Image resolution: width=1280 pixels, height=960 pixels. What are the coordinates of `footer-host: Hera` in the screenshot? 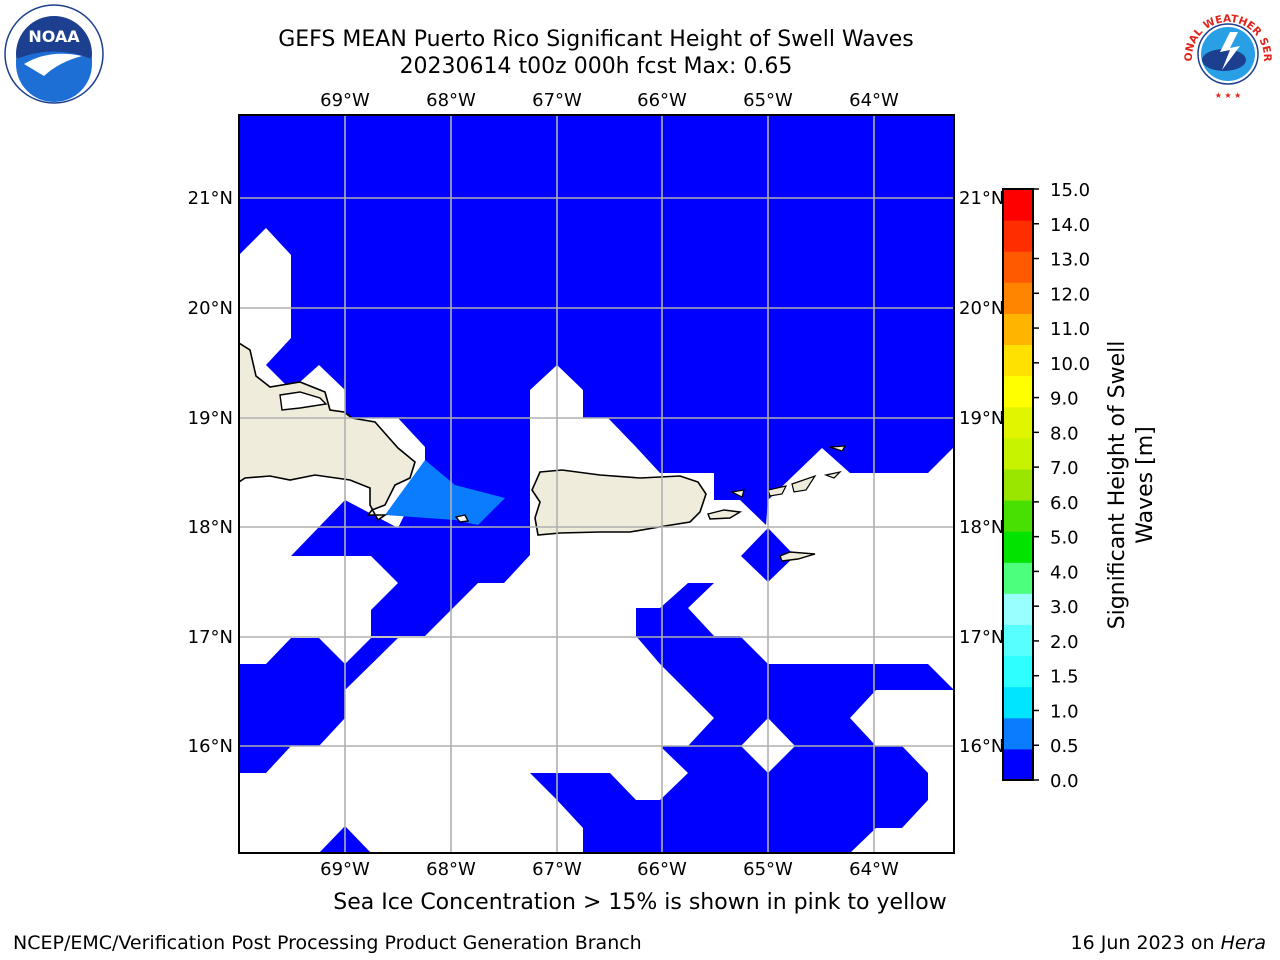 It's located at (1243, 943).